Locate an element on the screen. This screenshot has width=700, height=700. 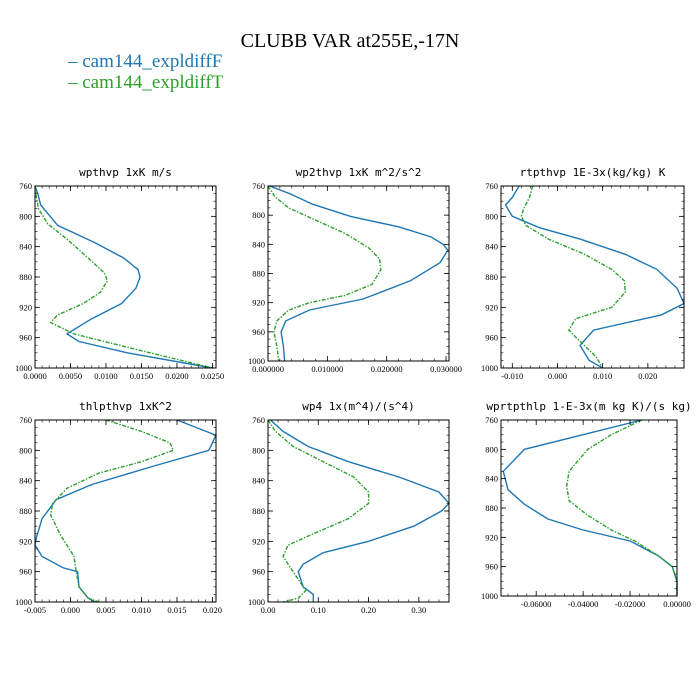
panel-title: wprtpthlp 1-E-3x(m kg K)/(s kg) is located at coordinates (588, 406).